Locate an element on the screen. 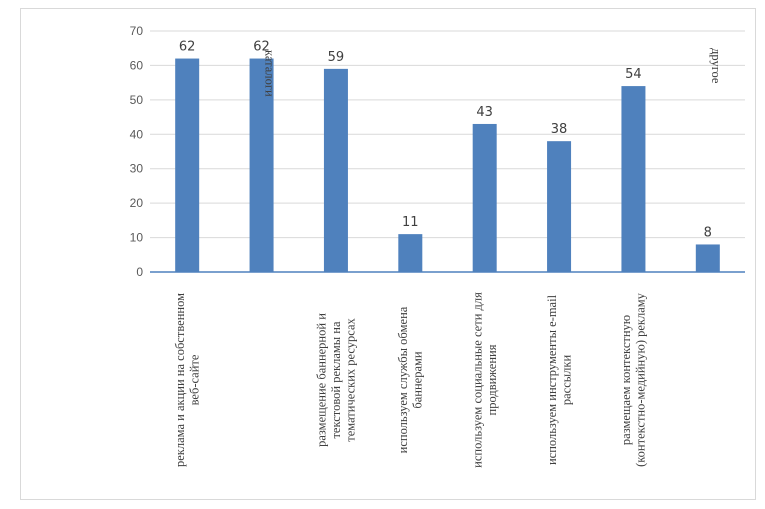  category-label: каталоги is located at coordinates (270, 73).